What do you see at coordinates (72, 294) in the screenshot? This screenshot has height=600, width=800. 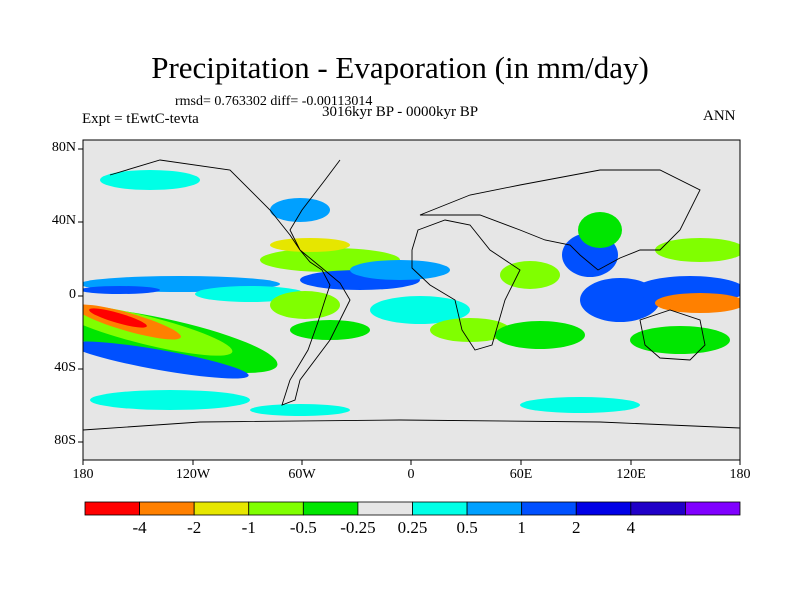 I see `lat-tick-label: 0` at bounding box center [72, 294].